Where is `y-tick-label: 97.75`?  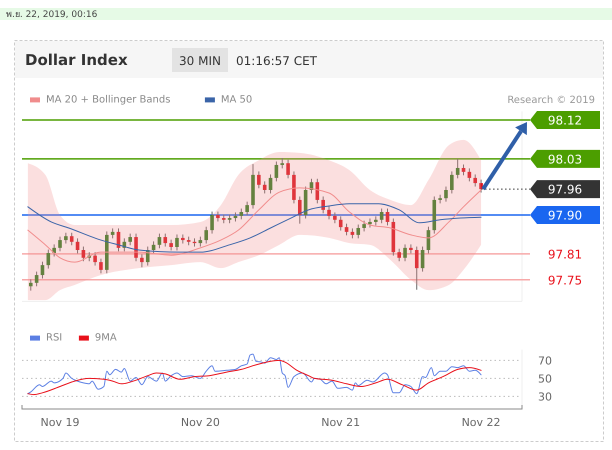 y-tick-label: 97.75 is located at coordinates (565, 280).